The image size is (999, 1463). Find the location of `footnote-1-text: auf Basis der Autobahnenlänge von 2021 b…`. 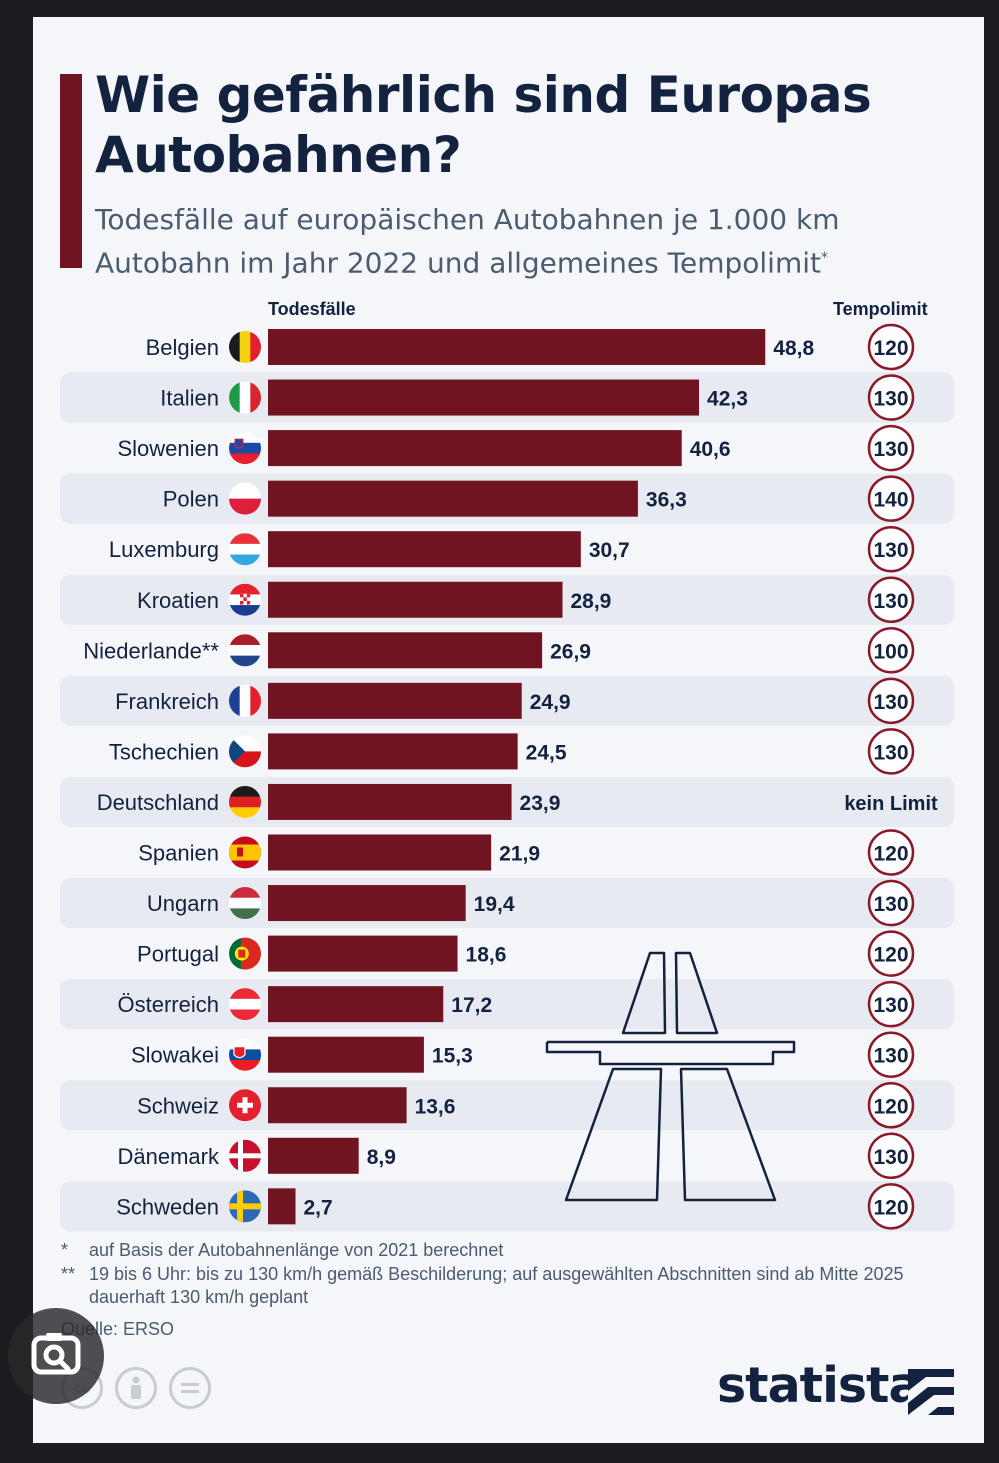

footnote-1-text: auf Basis der Autobahnenlänge von 2021 b… is located at coordinates (296, 1250).